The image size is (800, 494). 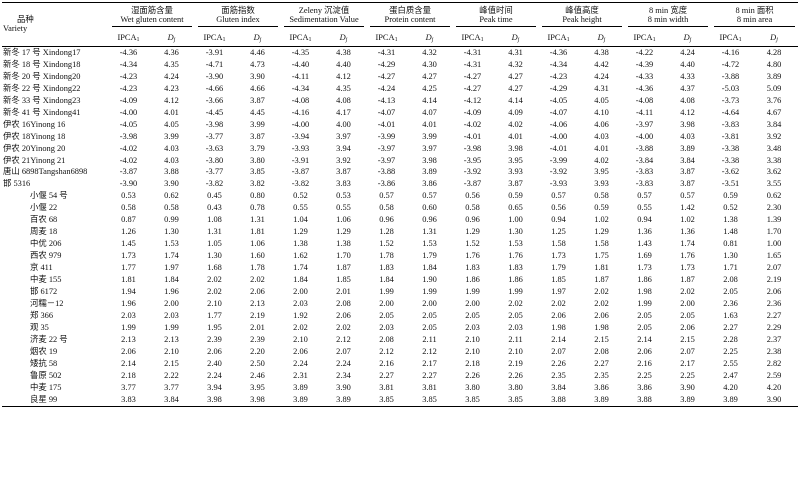 What do you see at coordinates (46, 280) in the screenshot?
I see `variety-cell: 中麦 155` at bounding box center [46, 280].